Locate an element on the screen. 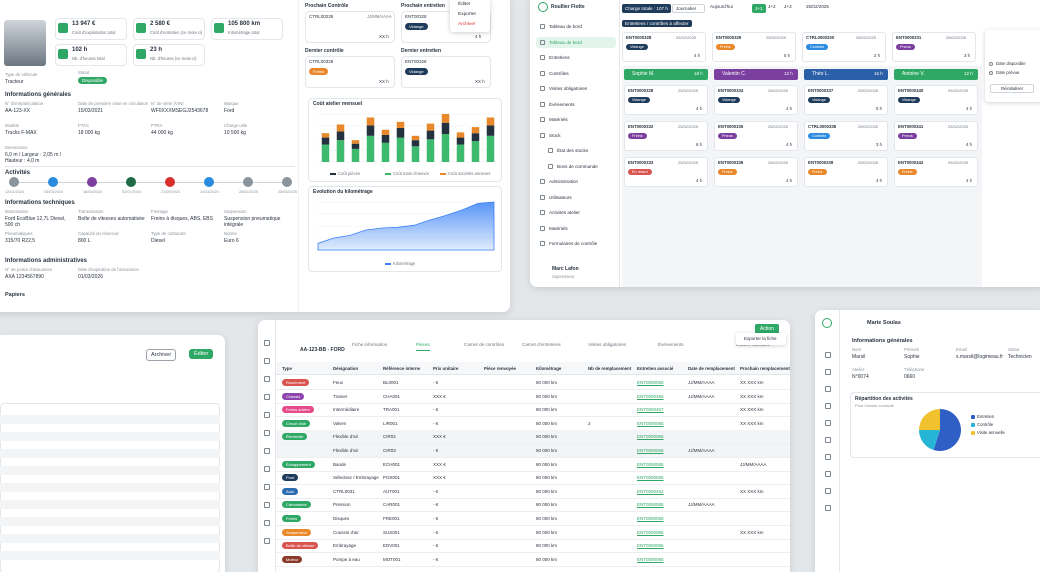 Image resolution: width=1040 pixels, height=572 pixels. menu-item: Utilisateurs is located at coordinates (560, 197).